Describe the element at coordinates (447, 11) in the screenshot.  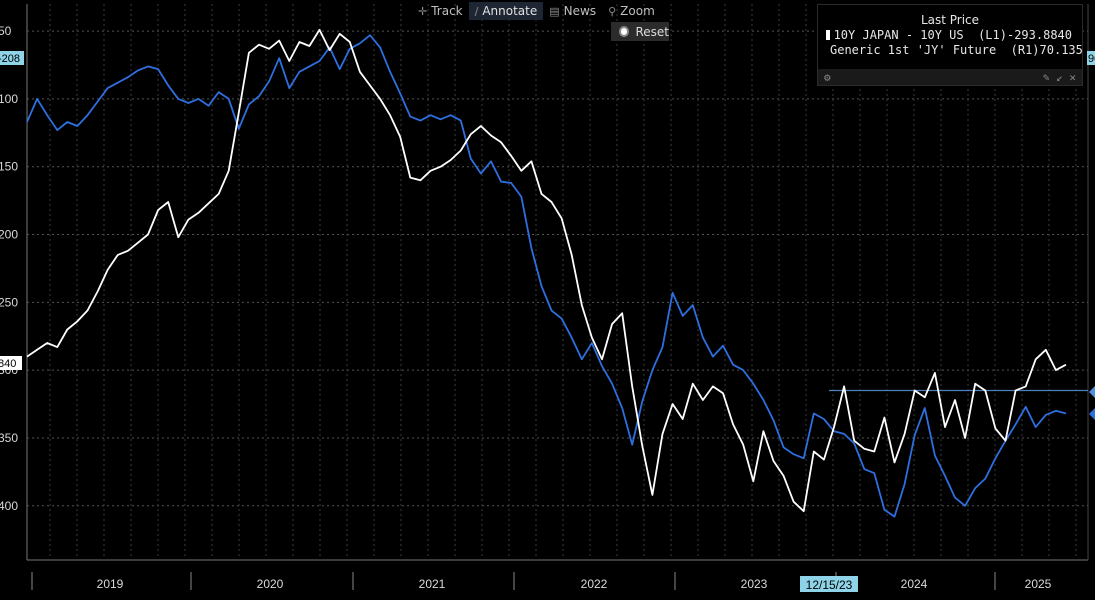
I see `track-label: Track` at that location.